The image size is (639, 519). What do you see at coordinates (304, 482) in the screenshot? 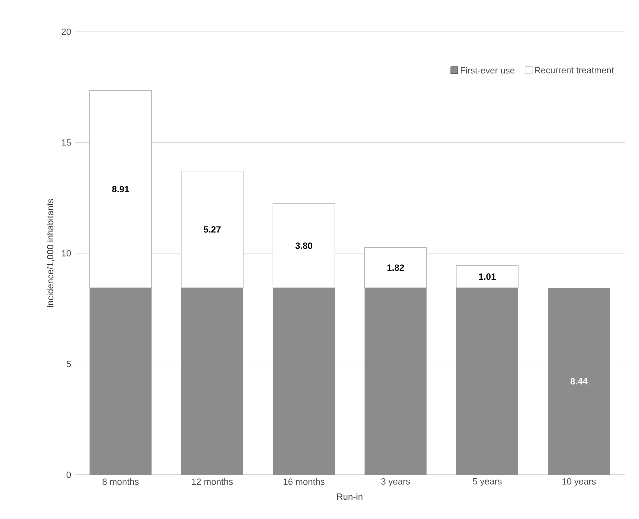
I see `x-tick-label: 16 months` at bounding box center [304, 482].